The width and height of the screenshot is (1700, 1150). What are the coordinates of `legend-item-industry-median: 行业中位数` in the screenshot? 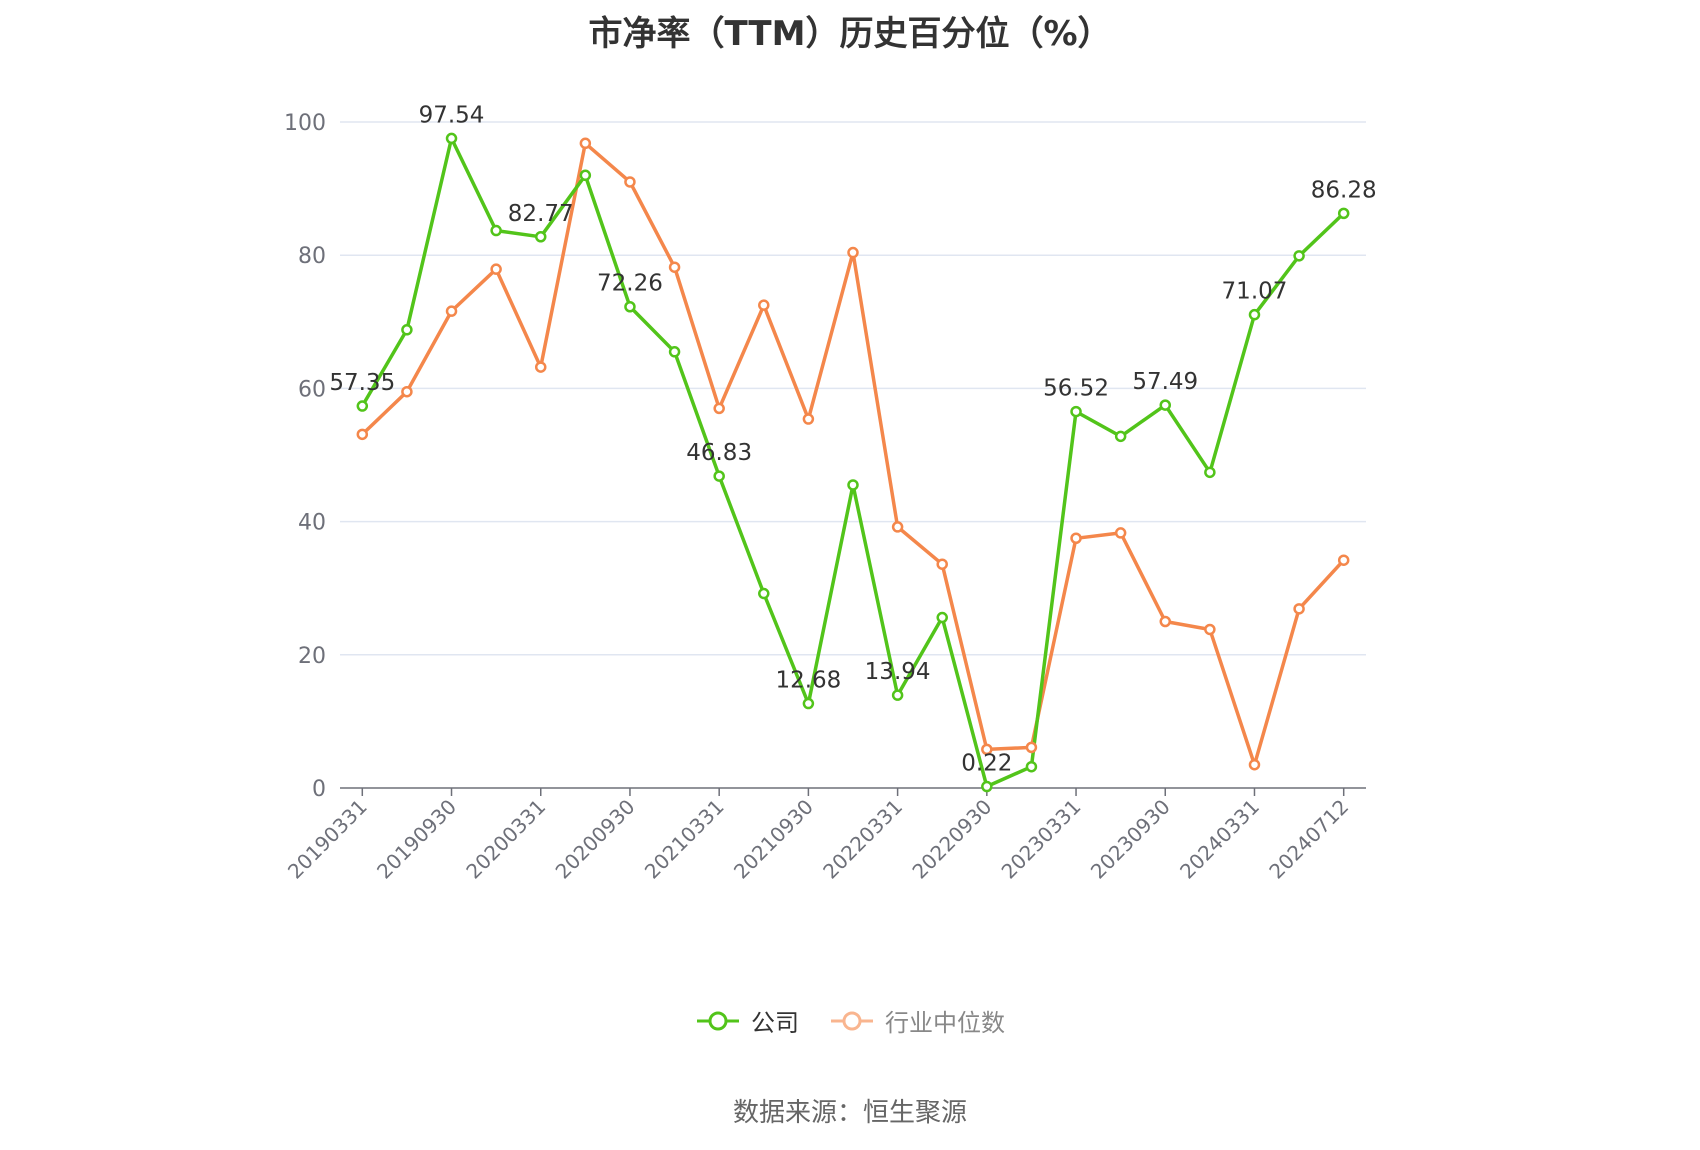 It's located at (917, 1020).